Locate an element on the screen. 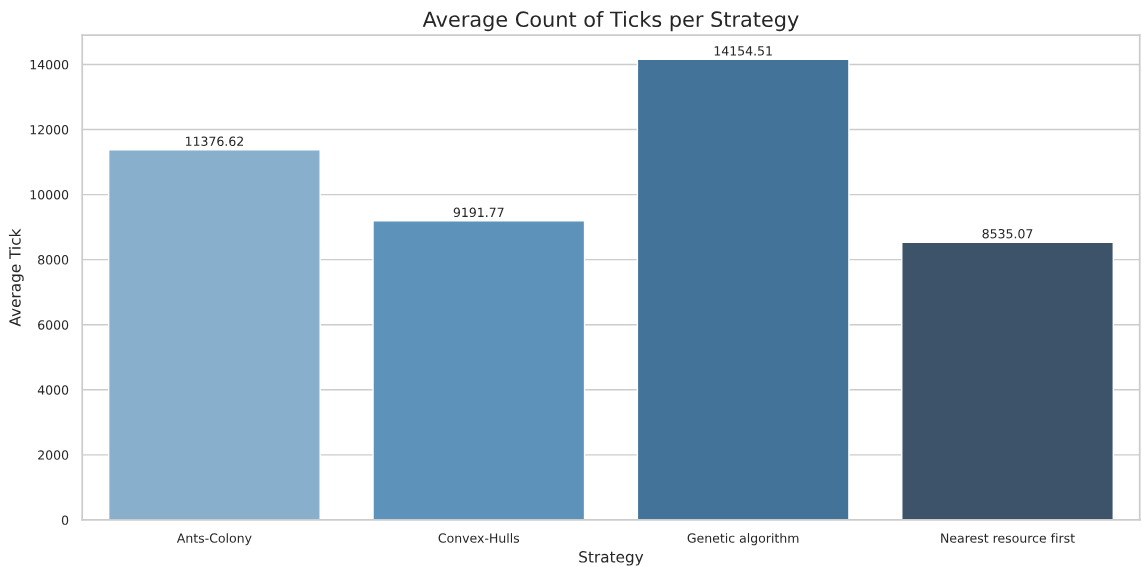 Image resolution: width=1142 pixels, height=567 pixels. y-tick-label: 2000 is located at coordinates (53, 455).